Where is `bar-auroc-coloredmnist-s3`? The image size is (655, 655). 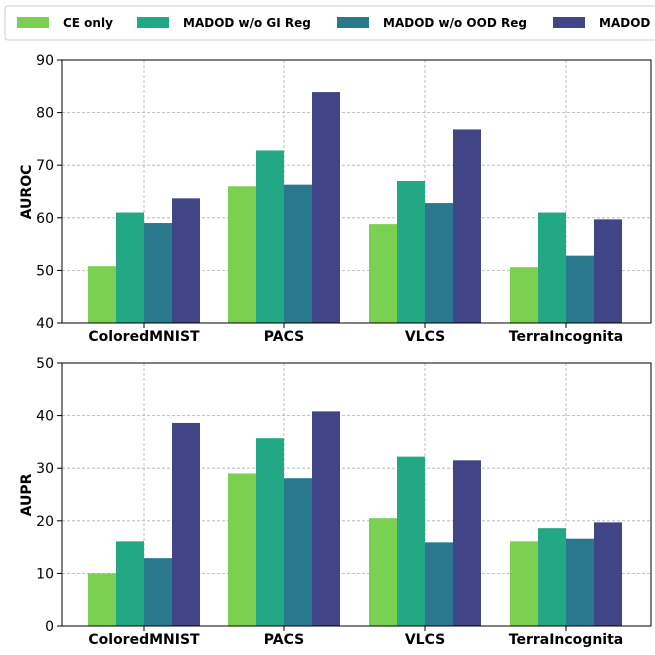
bar-auroc-coloredmnist-s3 is located at coordinates (186, 260).